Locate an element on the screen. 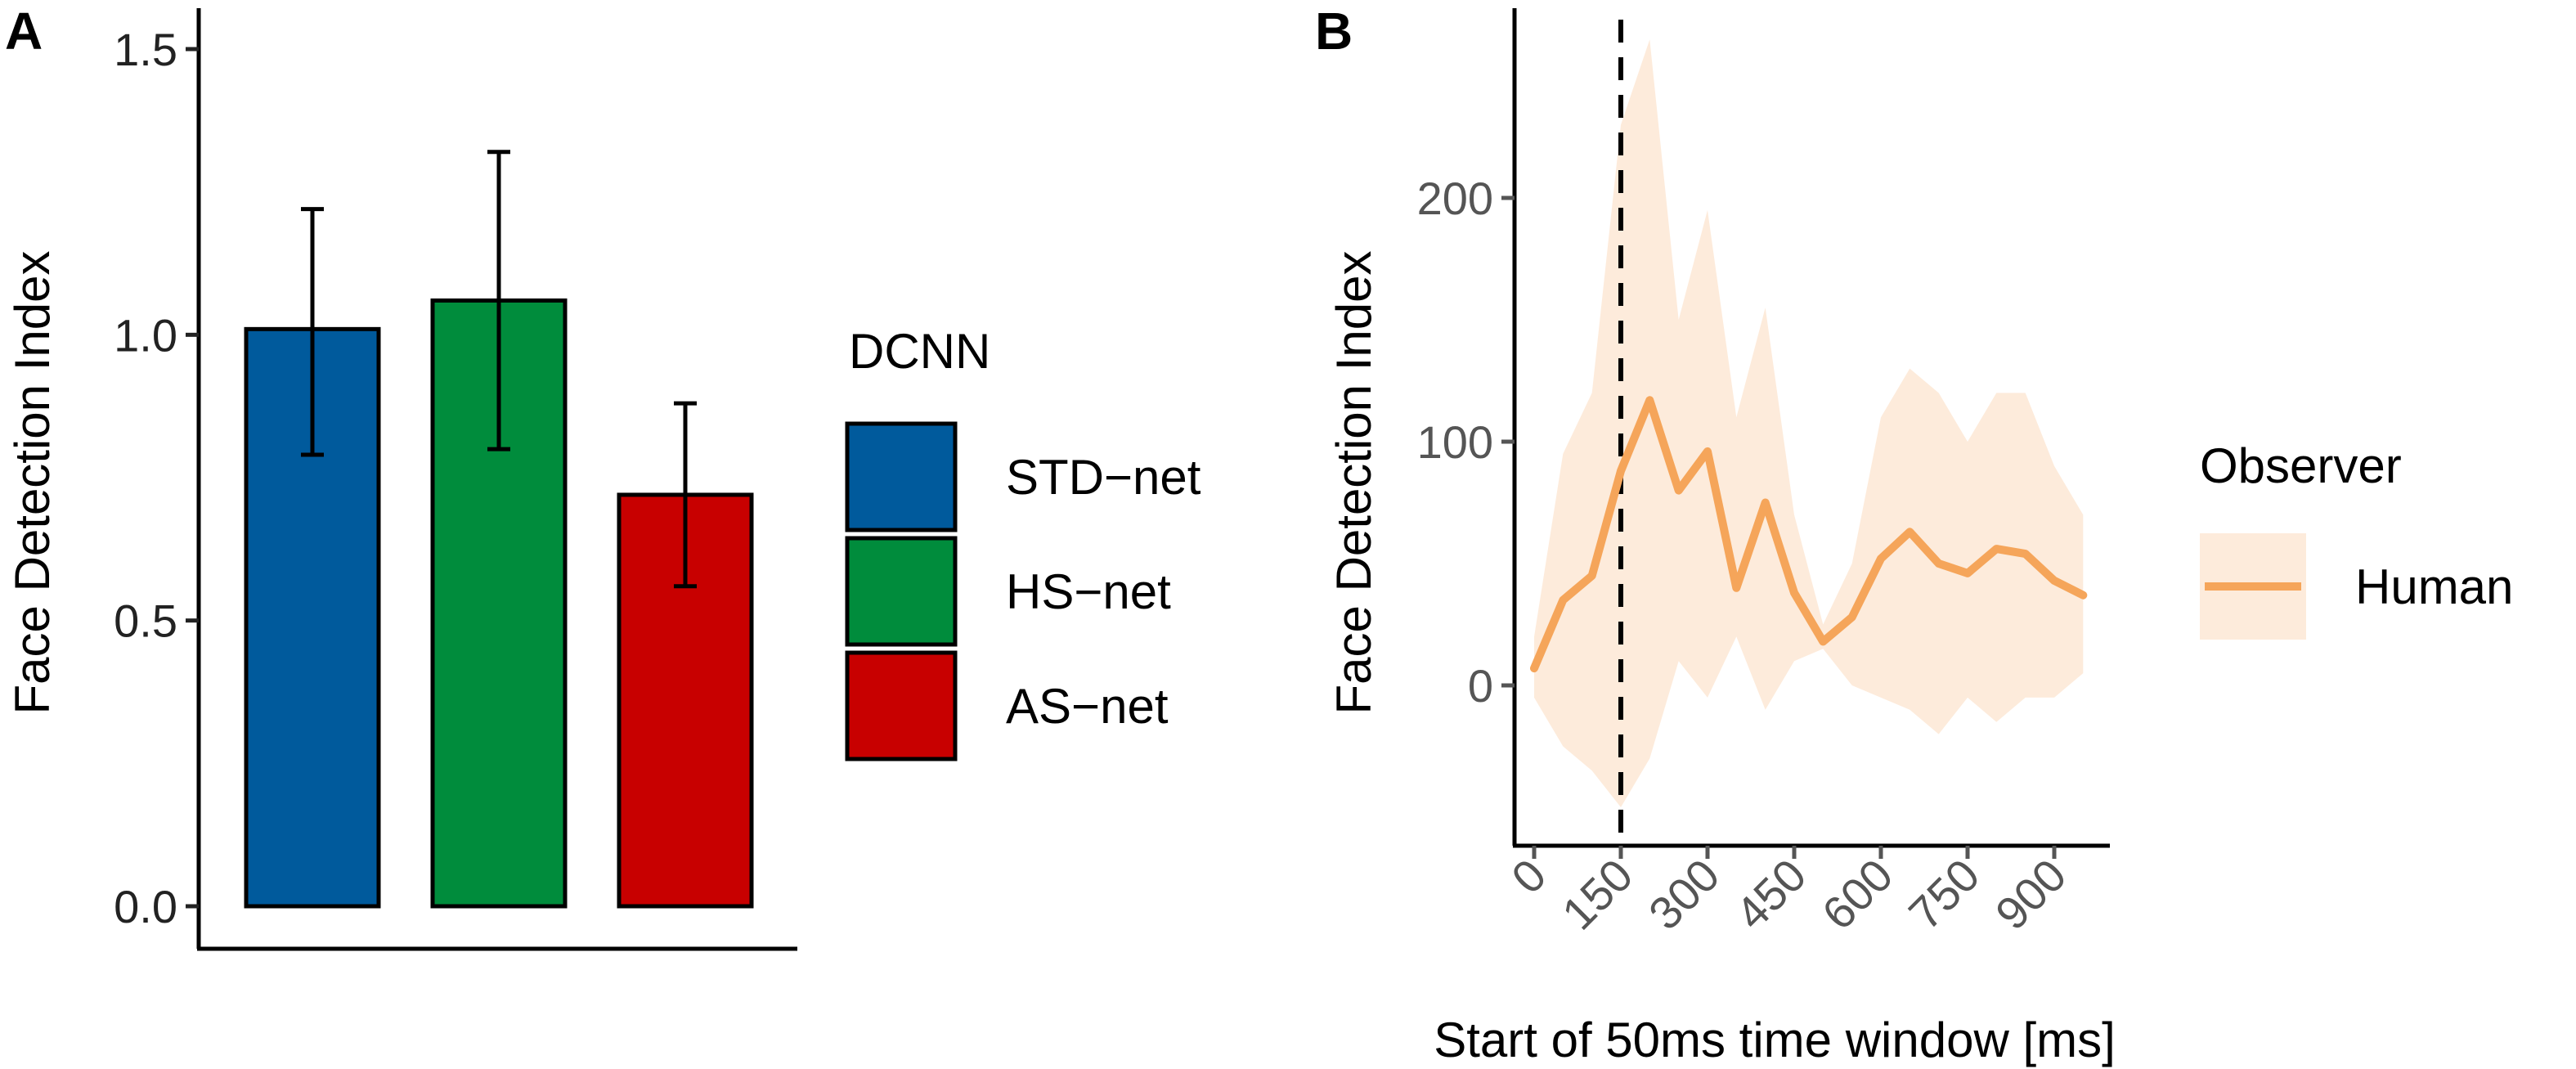  panel-a-y-tick-label: 0.5 is located at coordinates (145, 621).